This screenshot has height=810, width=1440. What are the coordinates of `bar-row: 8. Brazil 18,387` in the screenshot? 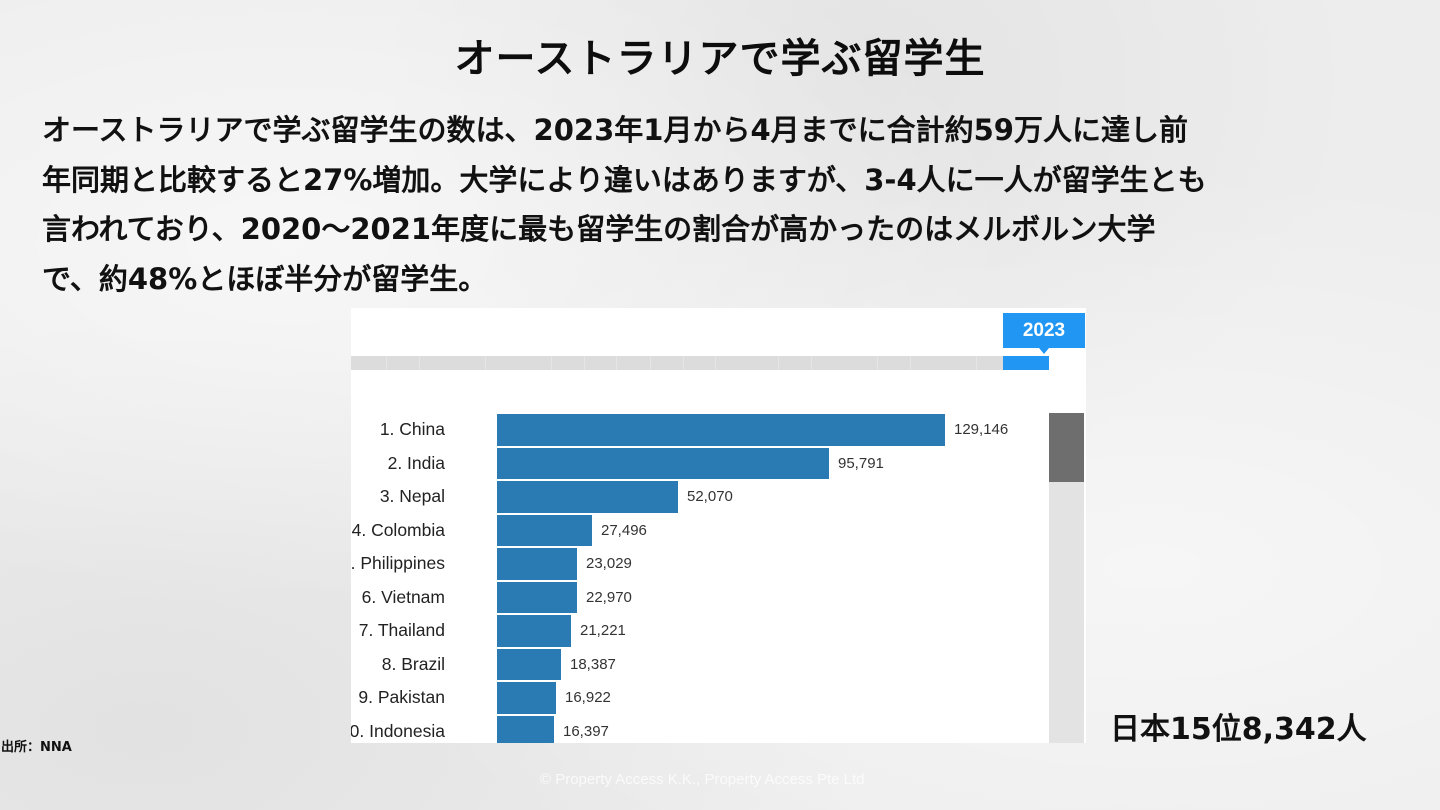 It's located at (696, 665).